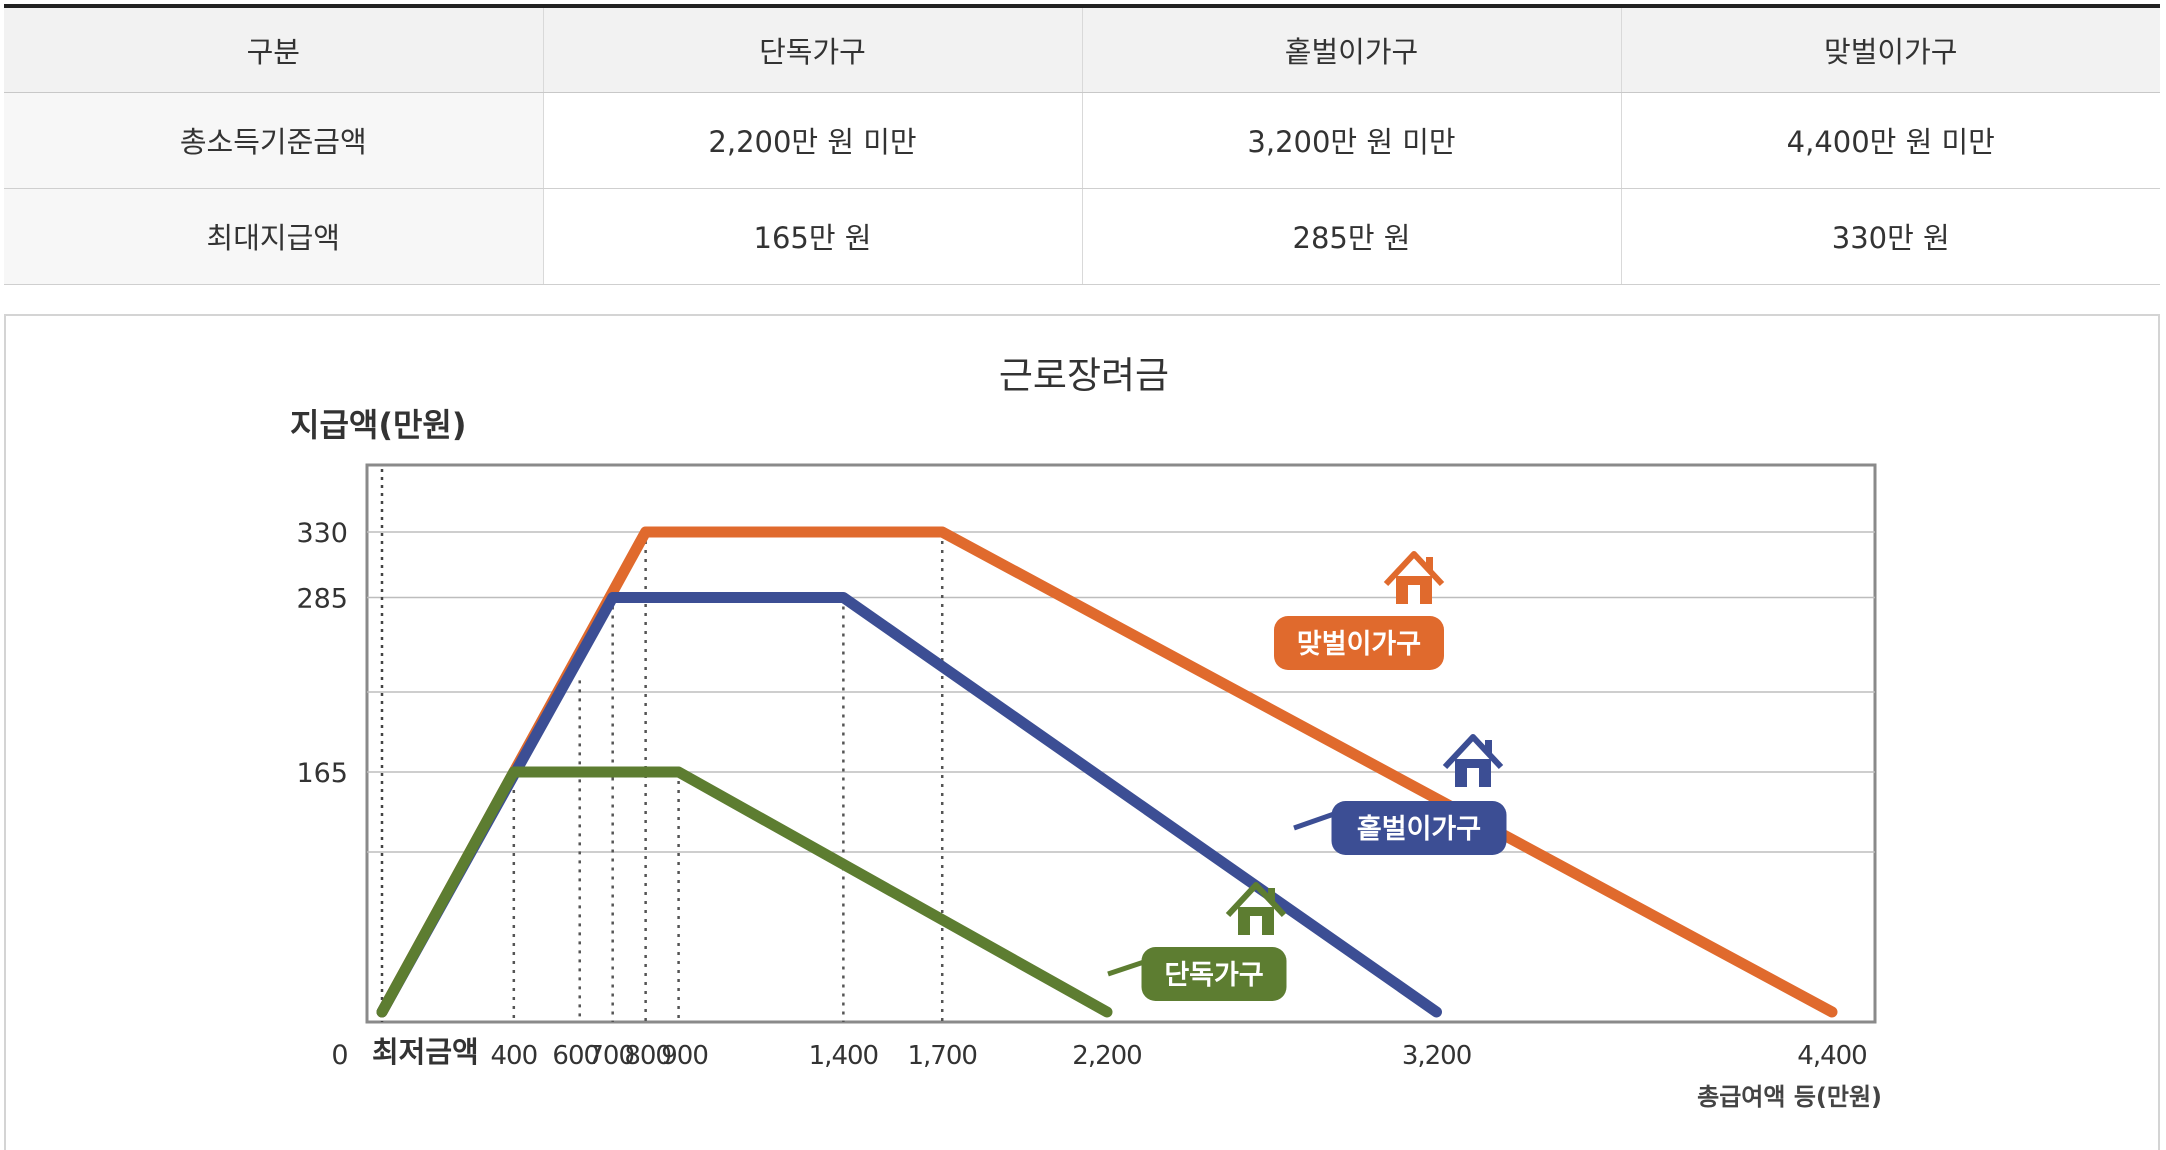  What do you see at coordinates (1890, 236) in the screenshot?
I see `table-cell: 330만 원` at bounding box center [1890, 236].